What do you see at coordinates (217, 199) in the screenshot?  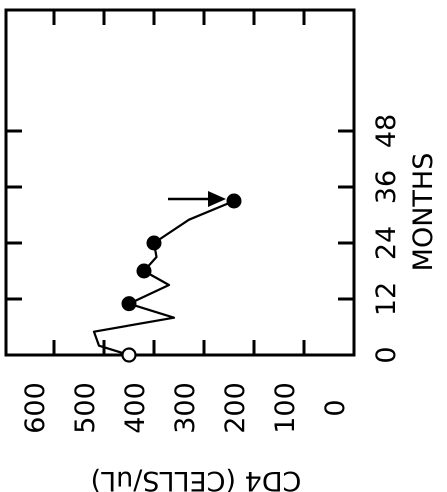 I see `arrow-head` at bounding box center [217, 199].